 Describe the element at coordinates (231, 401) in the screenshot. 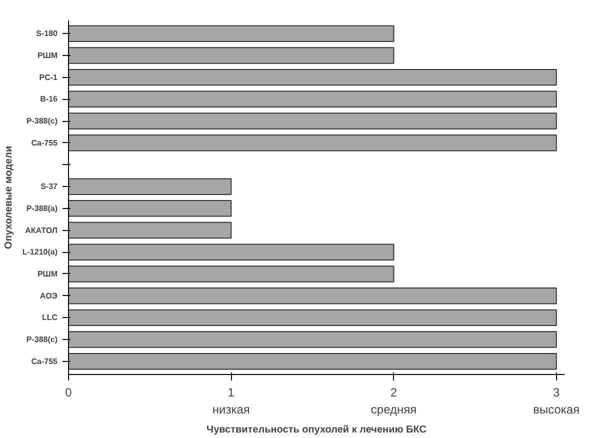

I see `x-tick-label: 1 низкая` at that location.